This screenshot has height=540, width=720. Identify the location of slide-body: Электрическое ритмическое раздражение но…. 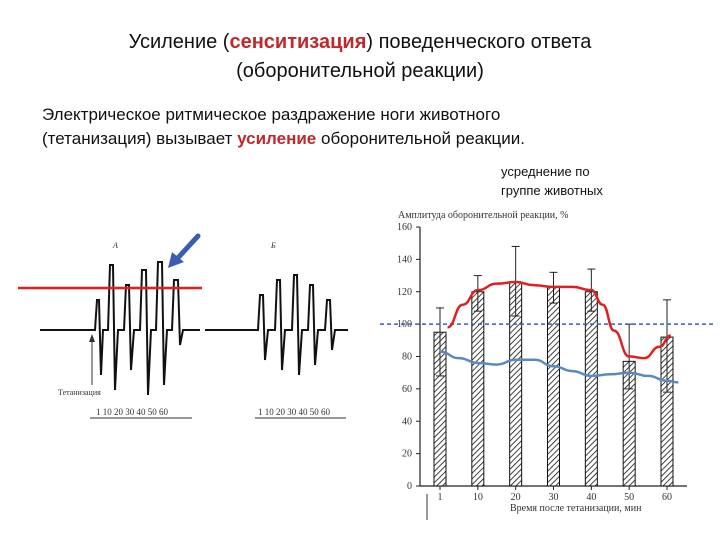
(362, 127).